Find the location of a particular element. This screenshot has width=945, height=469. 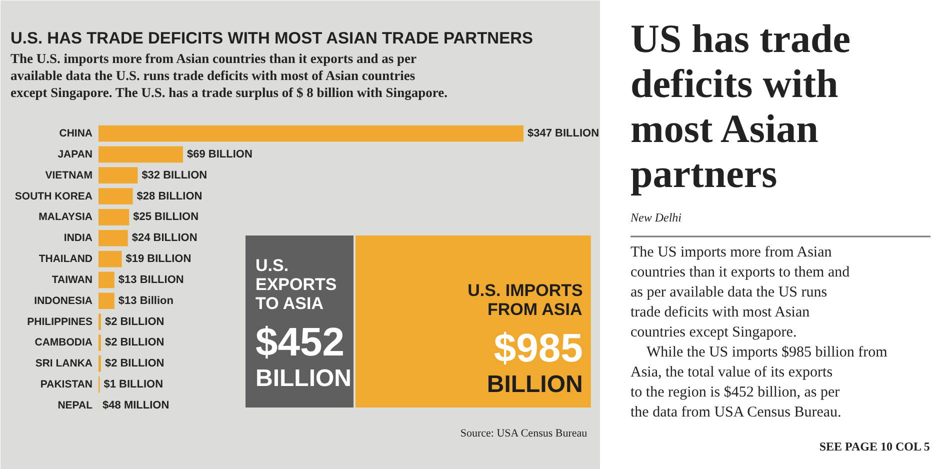

y-tick-label: PAKISTAN is located at coordinates (66, 384).